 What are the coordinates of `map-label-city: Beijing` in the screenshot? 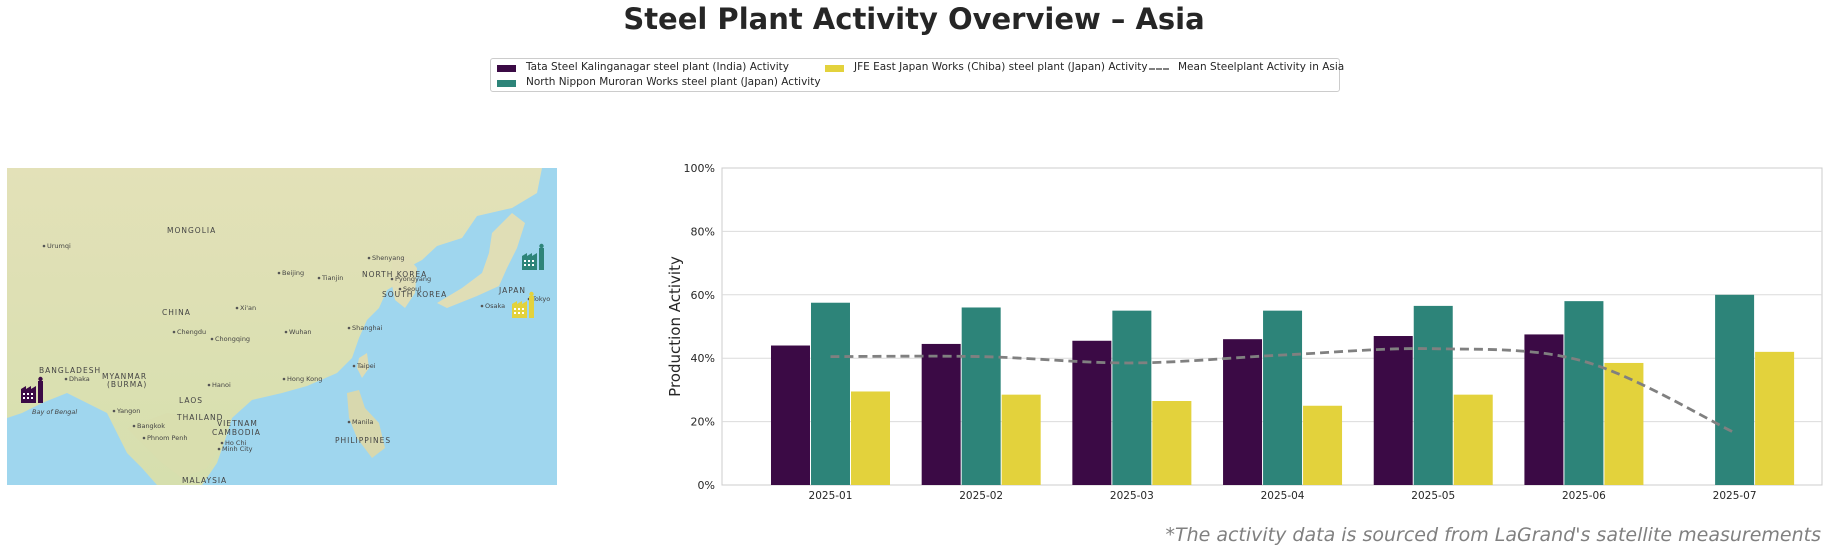 It's located at (293, 273).